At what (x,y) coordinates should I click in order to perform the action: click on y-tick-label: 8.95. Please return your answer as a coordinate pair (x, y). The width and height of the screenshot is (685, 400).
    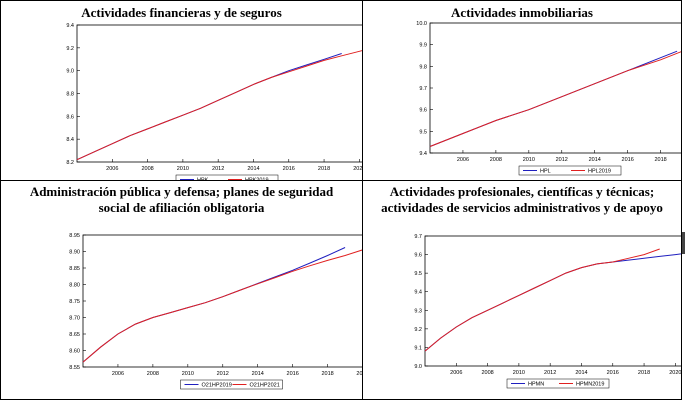
    Looking at the image, I should click on (74, 236).